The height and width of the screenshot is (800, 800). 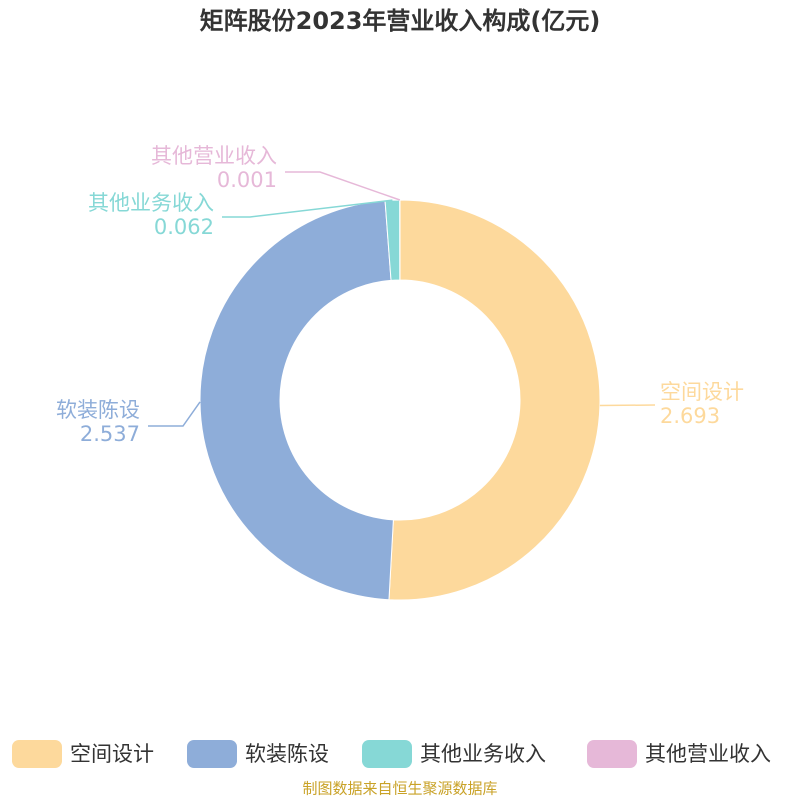 What do you see at coordinates (184, 227) in the screenshot?
I see `slice-value: 0.062` at bounding box center [184, 227].